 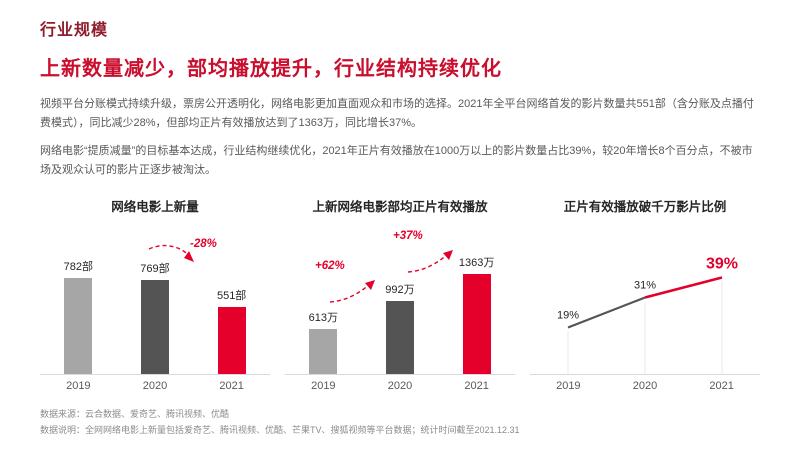 I want to click on bar-chart-body: 782部 769部 551部 2019 2020 2021, so click(x=155, y=308).